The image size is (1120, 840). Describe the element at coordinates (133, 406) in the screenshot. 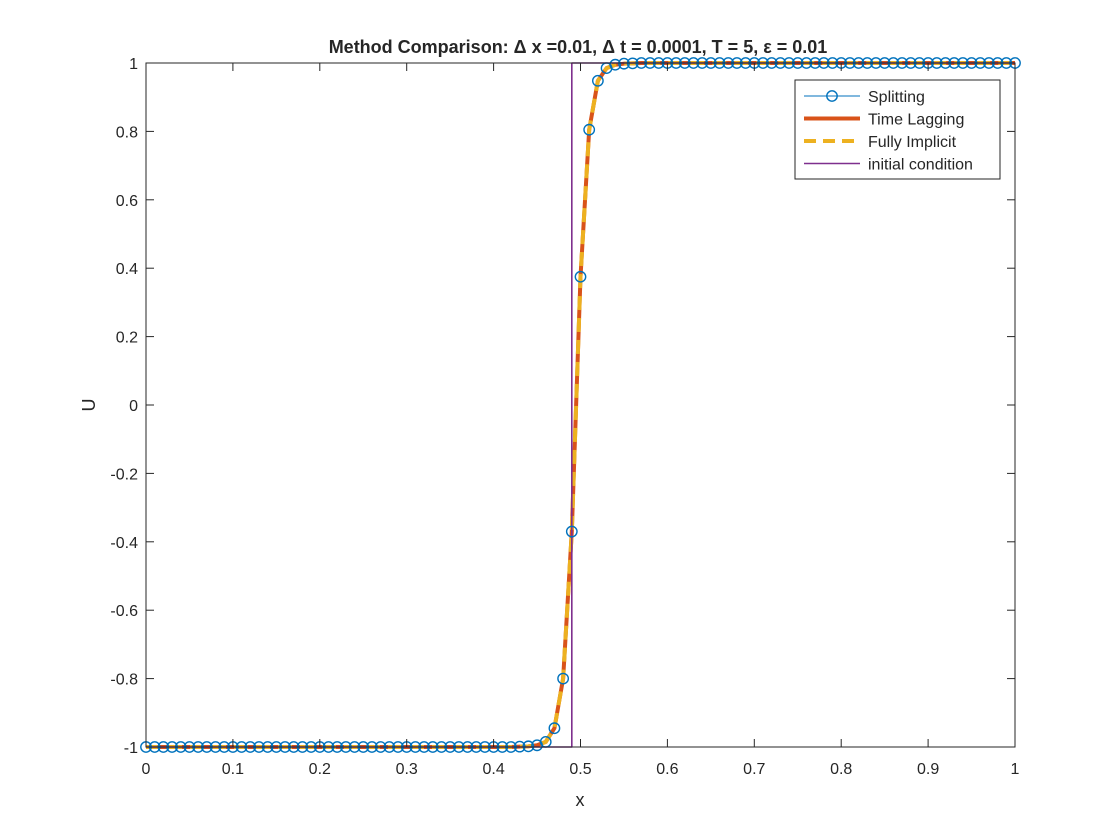

I see `y-tick-label: 0` at that location.